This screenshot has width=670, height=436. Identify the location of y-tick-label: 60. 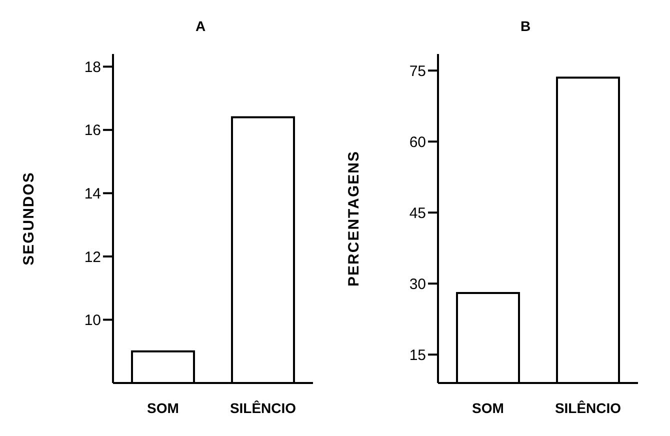
(417, 142).